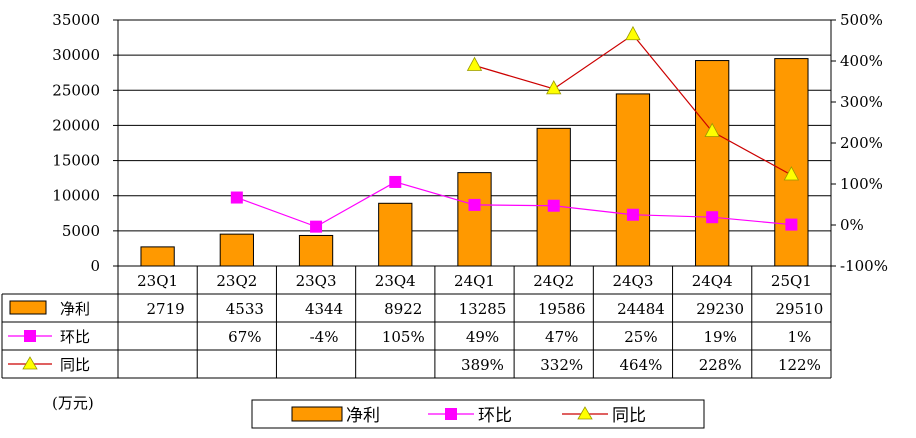 The height and width of the screenshot is (438, 916). Describe the element at coordinates (495, 416) in the screenshot. I see `legend-label-环比: 环比` at that location.